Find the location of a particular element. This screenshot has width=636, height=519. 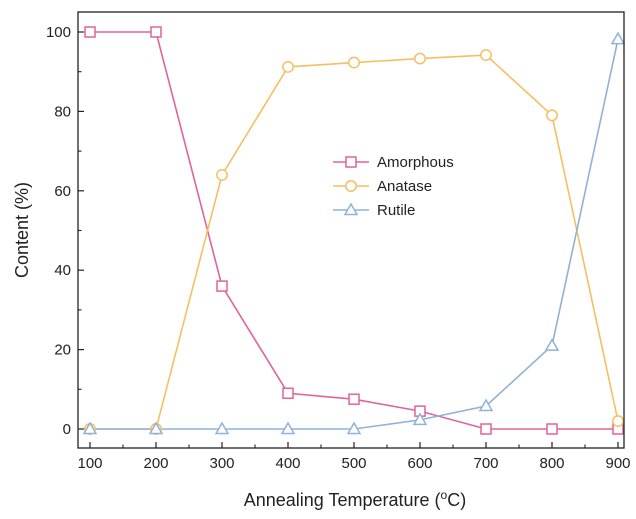

x-tick-label: 300 is located at coordinates (221, 463).